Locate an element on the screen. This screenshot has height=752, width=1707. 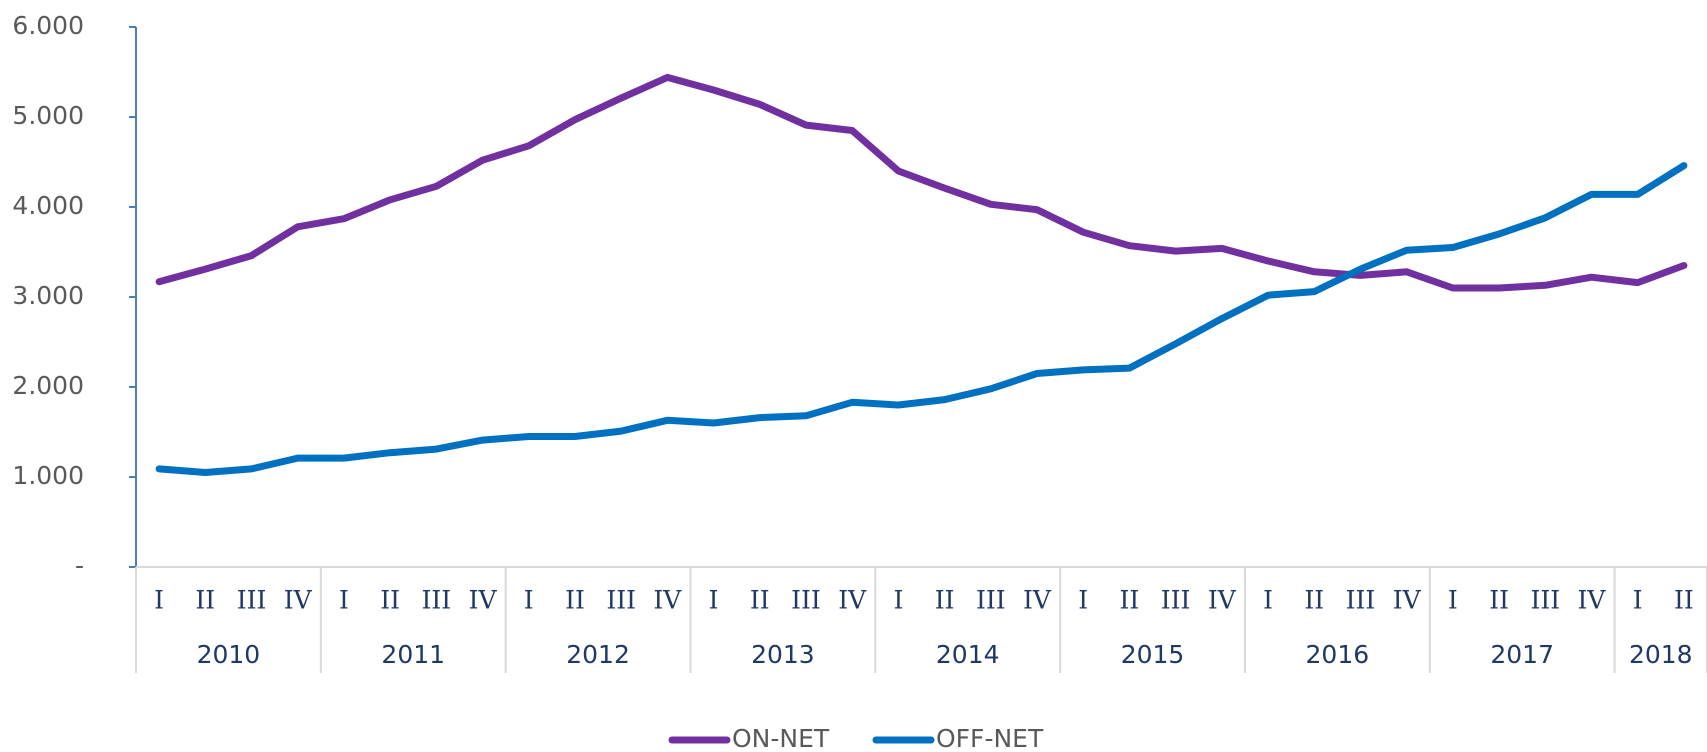
year-label: 2014 is located at coordinates (968, 654).